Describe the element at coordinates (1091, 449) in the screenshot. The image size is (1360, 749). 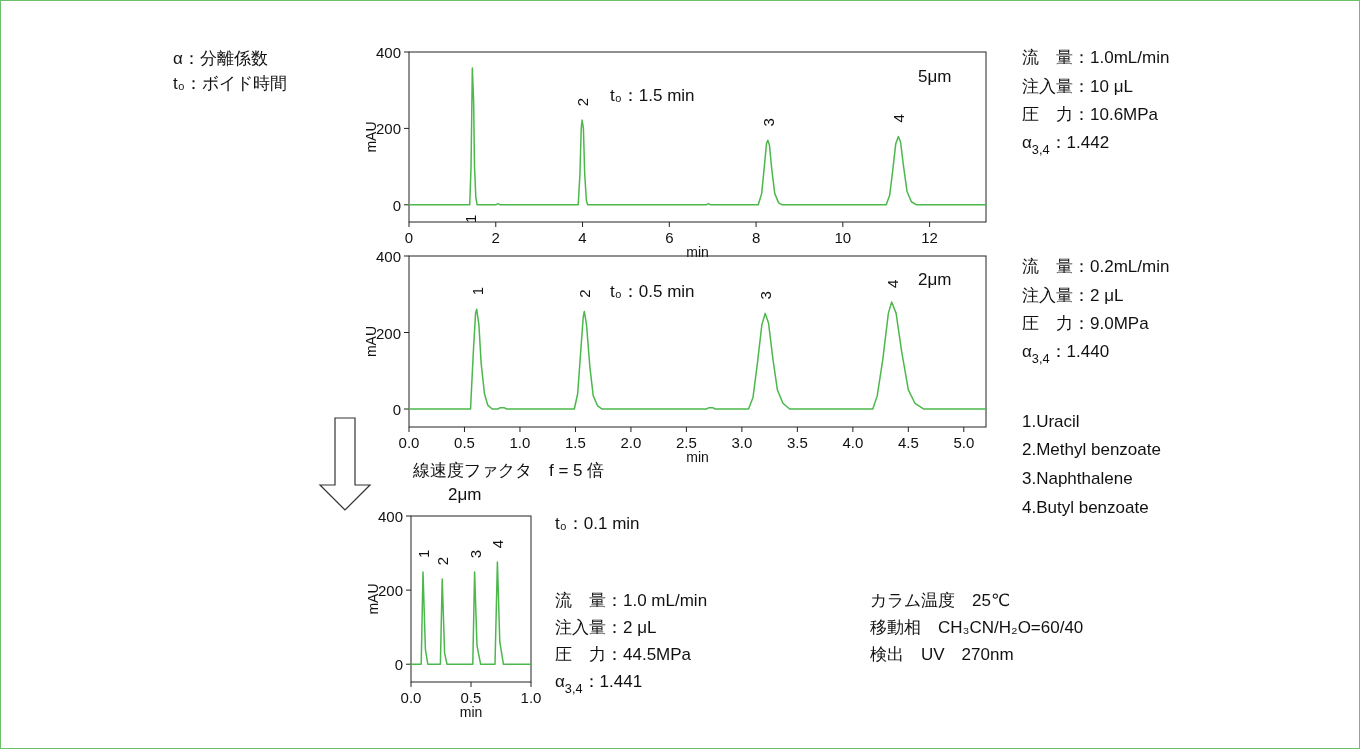
I see `text: 2.Methyl benzoate` at that location.